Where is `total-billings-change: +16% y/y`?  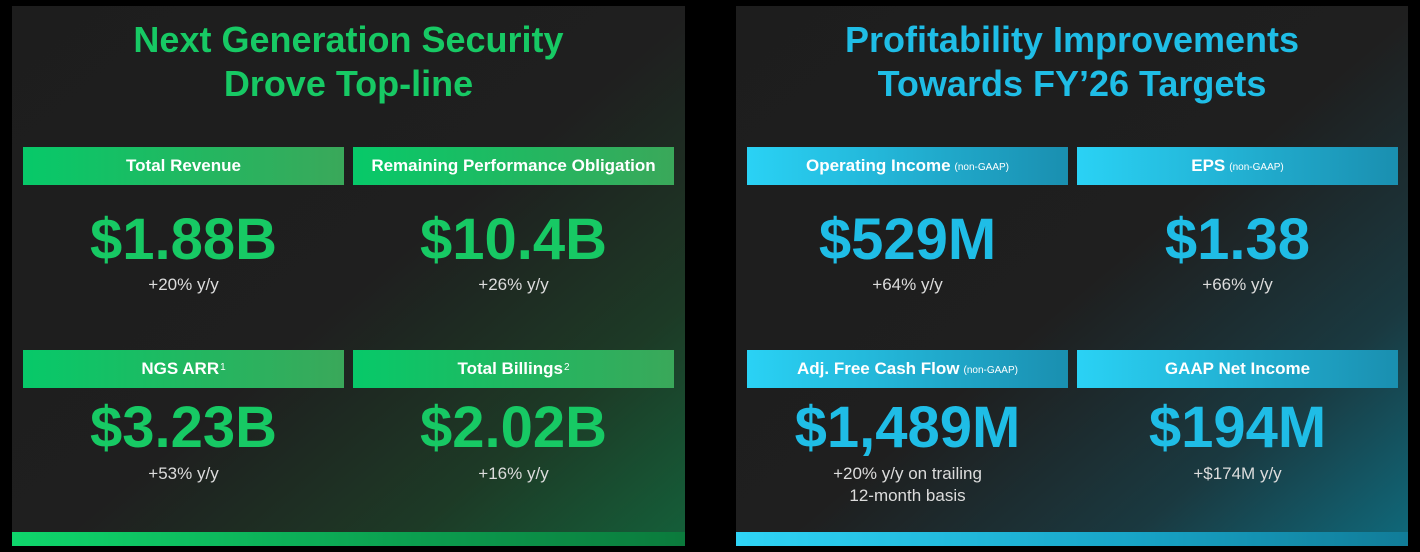
total-billings-change: +16% y/y is located at coordinates (513, 473).